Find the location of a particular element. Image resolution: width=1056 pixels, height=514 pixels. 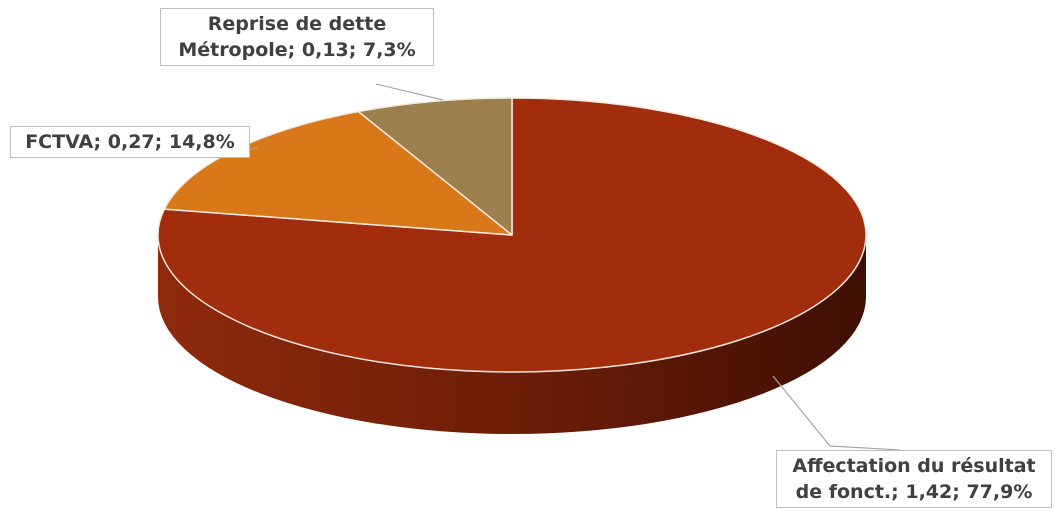

data-label-fctva: FCTVA; 0,27; 14,8% is located at coordinates (130, 142).